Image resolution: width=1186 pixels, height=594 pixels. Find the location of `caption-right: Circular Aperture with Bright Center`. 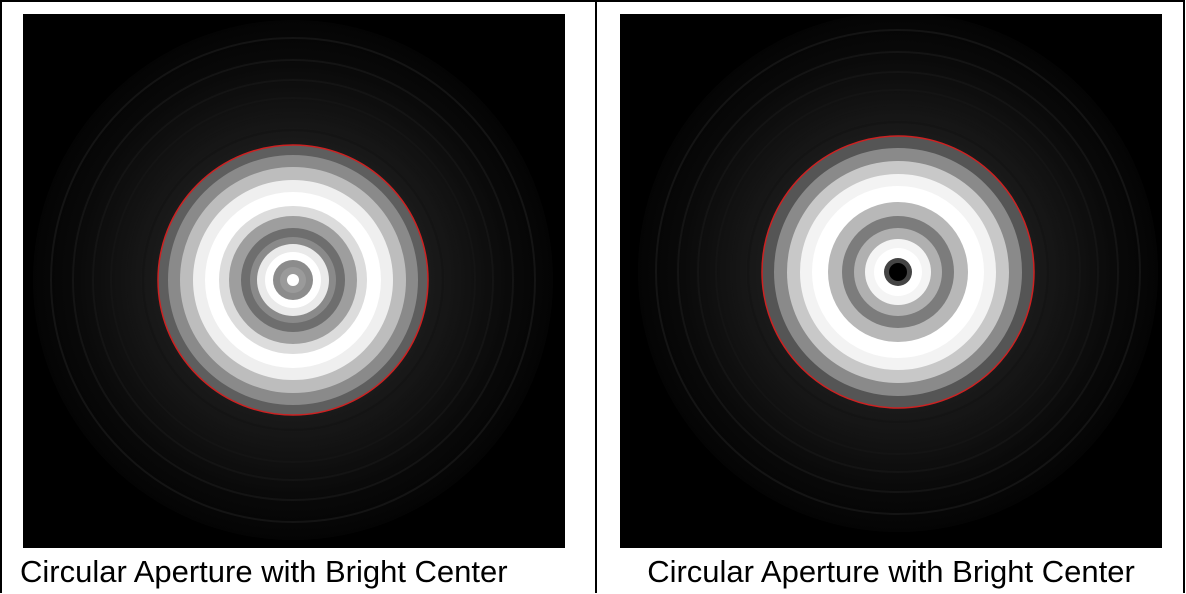

caption-right: Circular Aperture with Bright Center is located at coordinates (891, 571).